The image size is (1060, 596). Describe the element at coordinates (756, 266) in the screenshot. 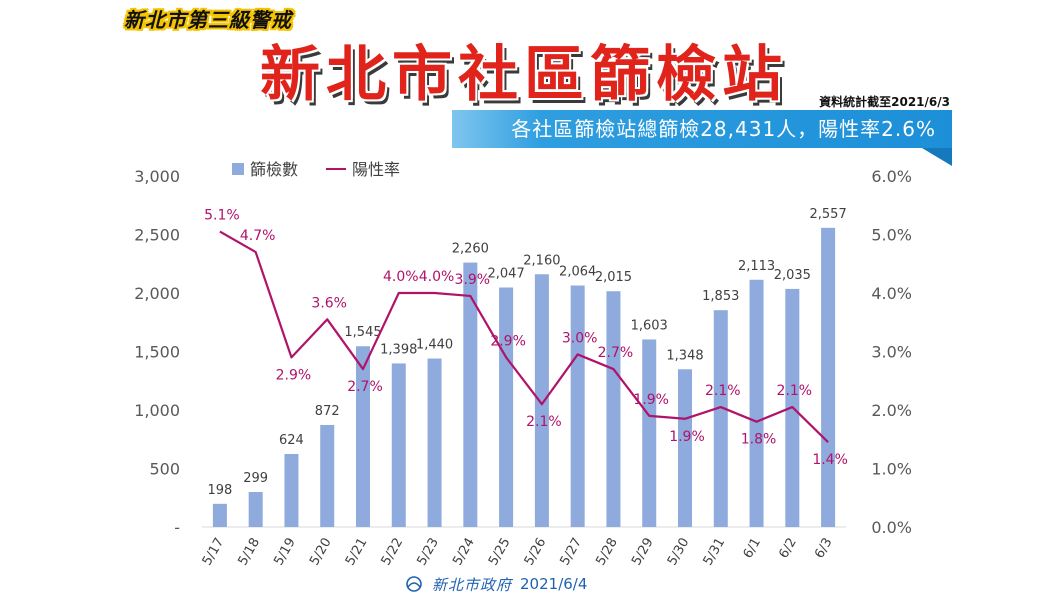

I see `bar-value-label: 2,113` at that location.